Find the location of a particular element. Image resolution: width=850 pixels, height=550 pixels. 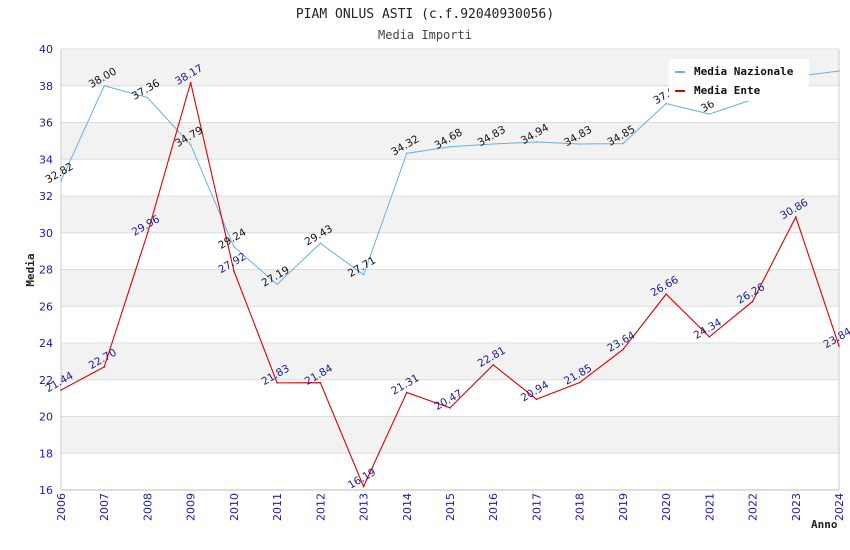

x-tick-label: 2023 is located at coordinates (796, 507).